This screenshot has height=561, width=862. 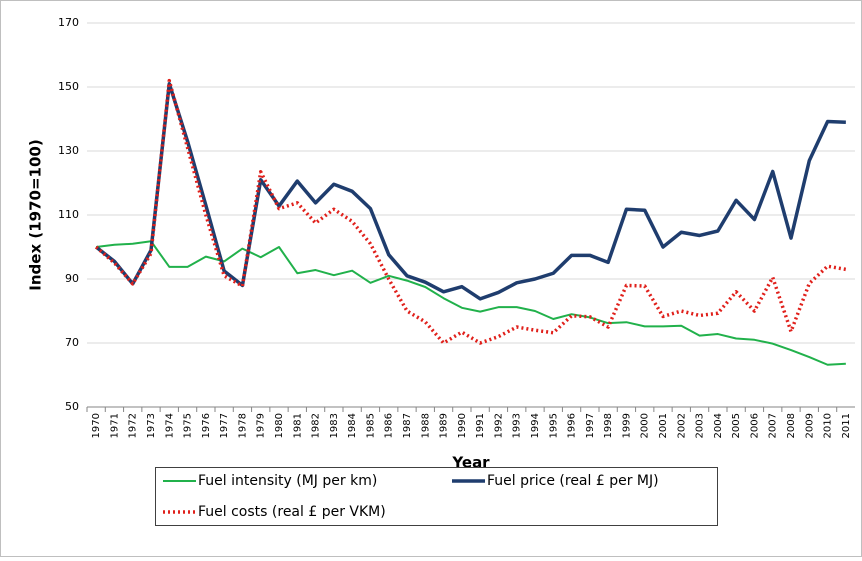 I want to click on x-tick-label: 1990, so click(x=462, y=425).